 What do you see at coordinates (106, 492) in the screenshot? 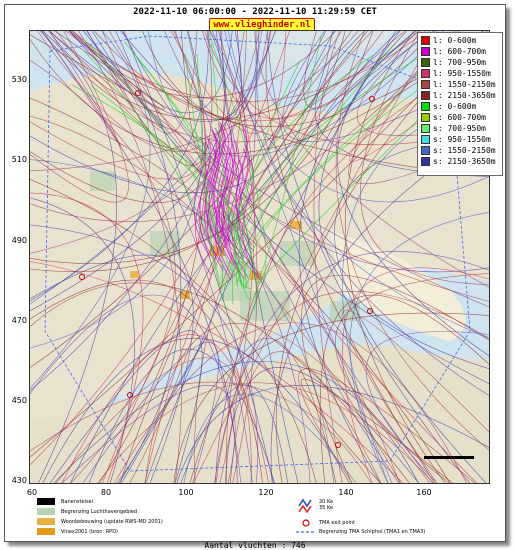
I see `x-tick-80: 80` at bounding box center [106, 492].